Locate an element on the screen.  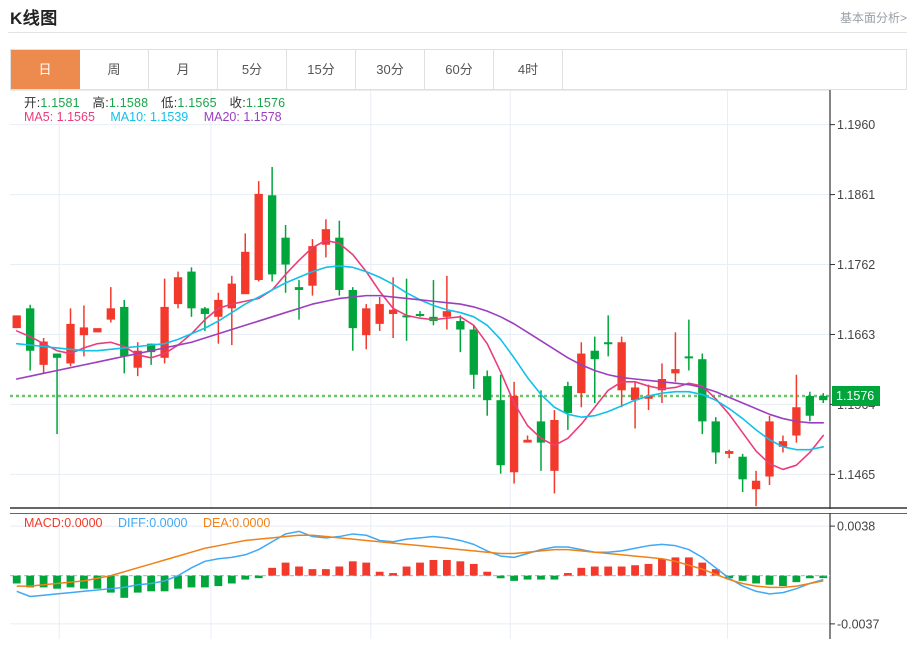
tab-5: 30分 is located at coordinates (390, 69).